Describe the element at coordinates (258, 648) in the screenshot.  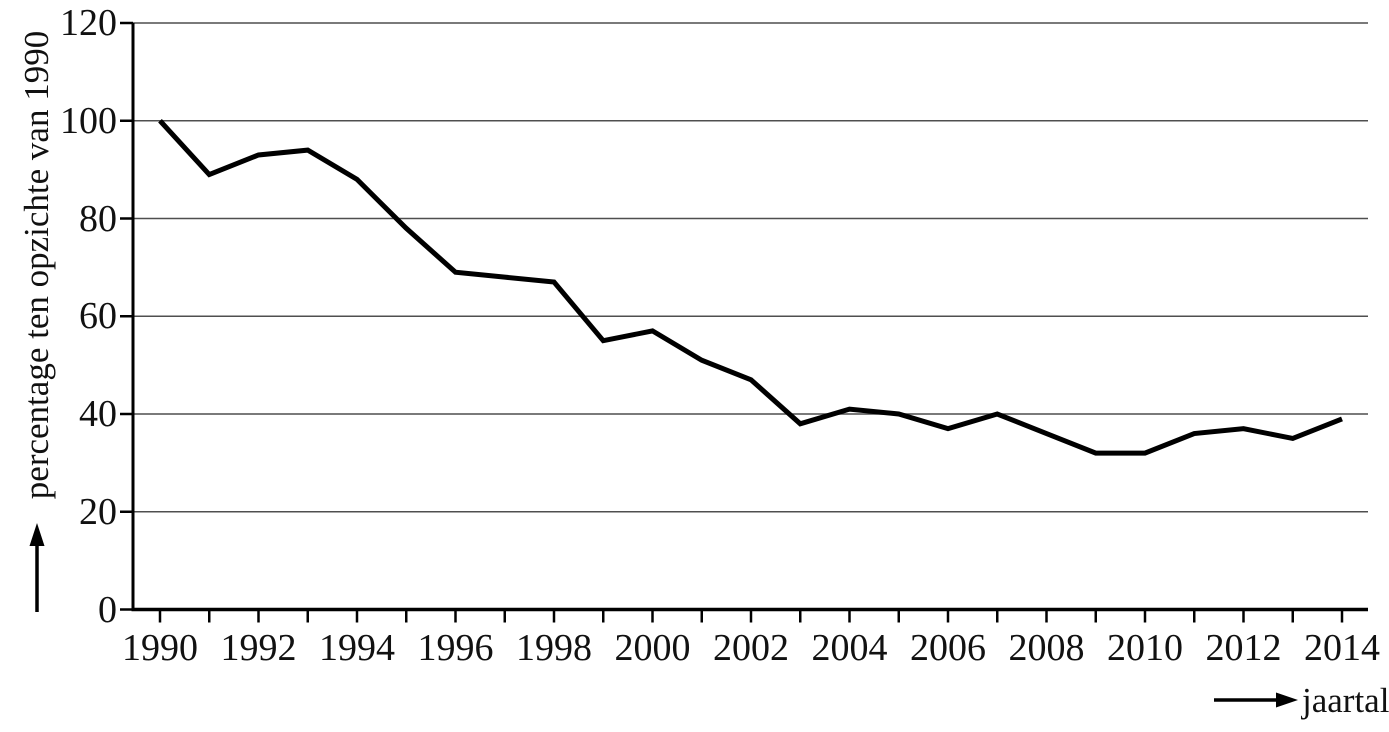
I see `x-tick-label: 1992` at that location.